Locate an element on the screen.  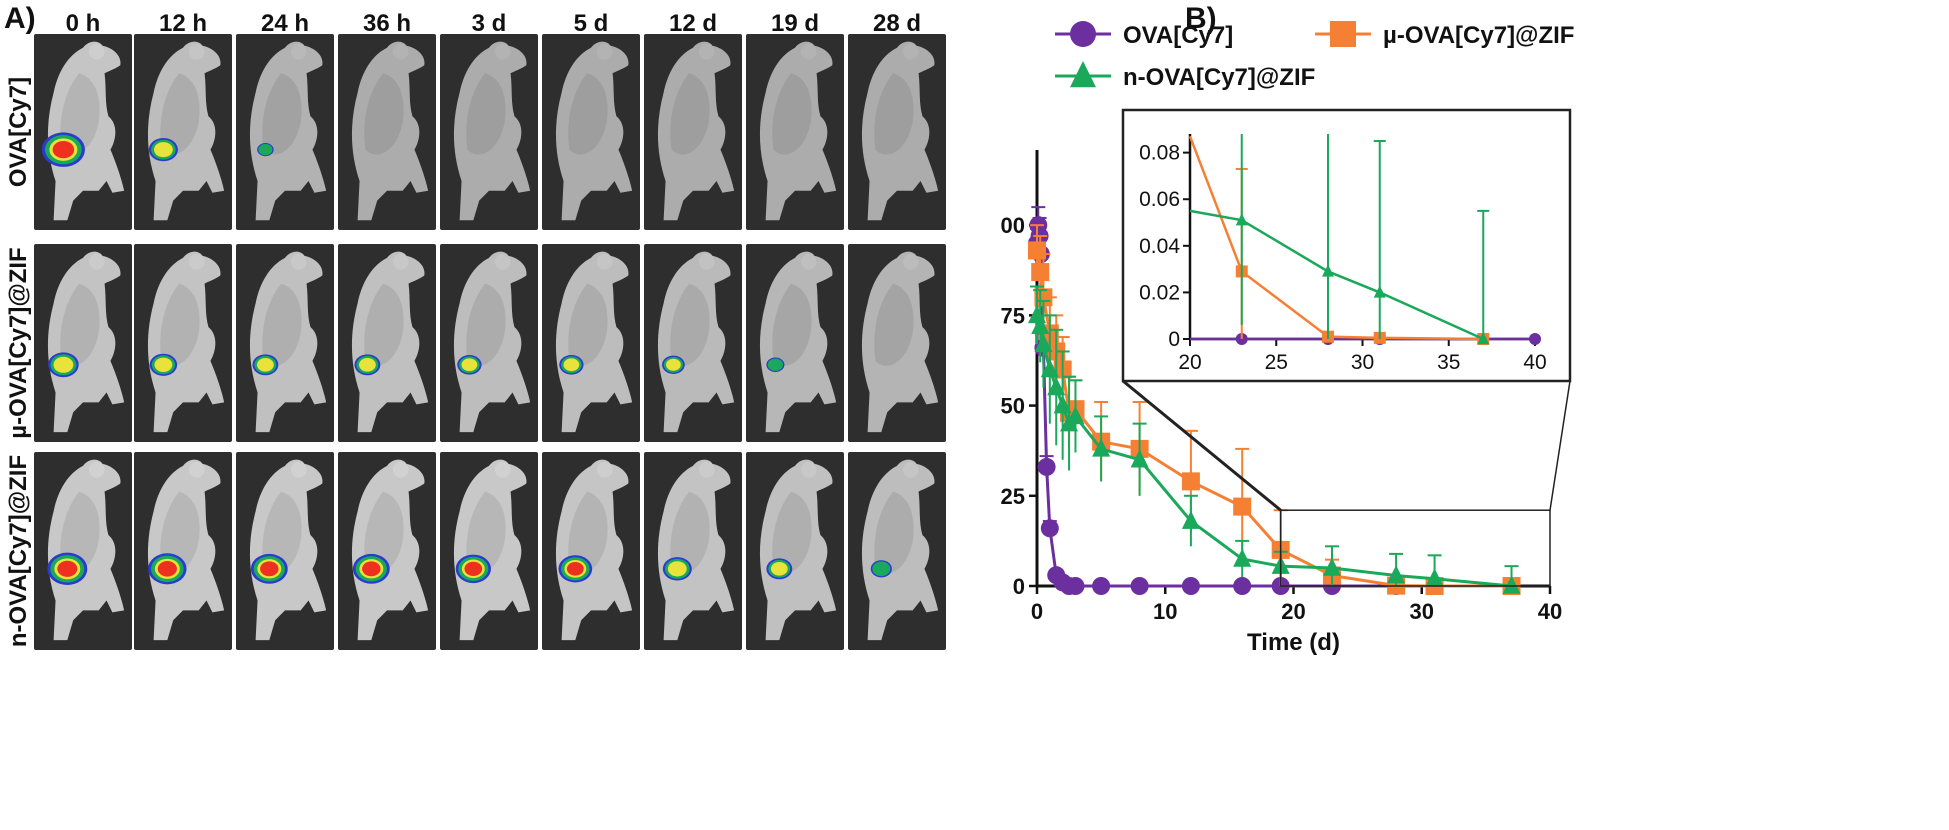
legend-label: n-OVA[Cy7]@ZIF is located at coordinates (1219, 77).